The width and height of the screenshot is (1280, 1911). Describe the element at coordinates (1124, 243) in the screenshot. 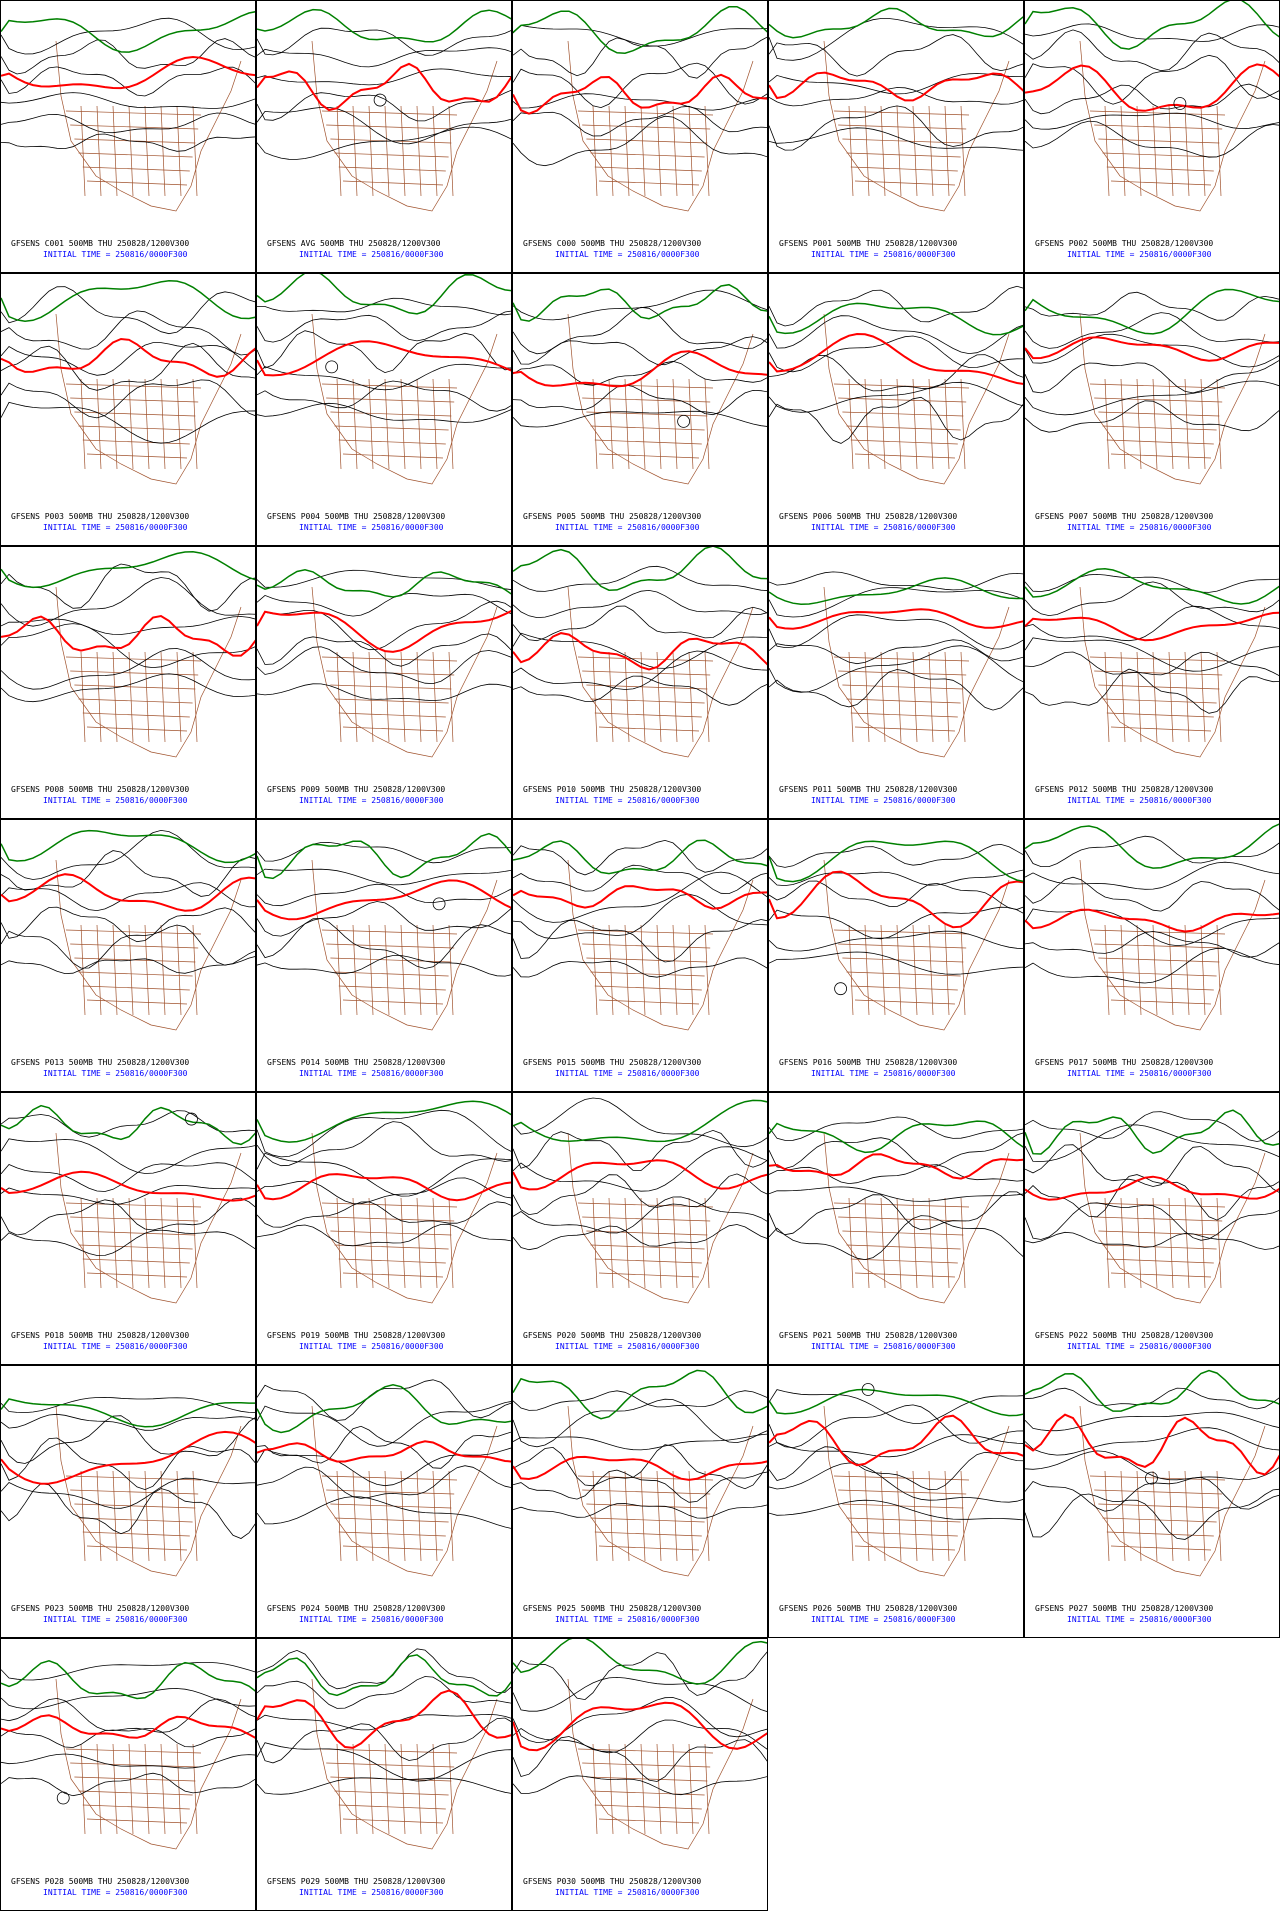

I see `run-label: GFSENS P002 500MB THU 250828/1200V300` at that location.